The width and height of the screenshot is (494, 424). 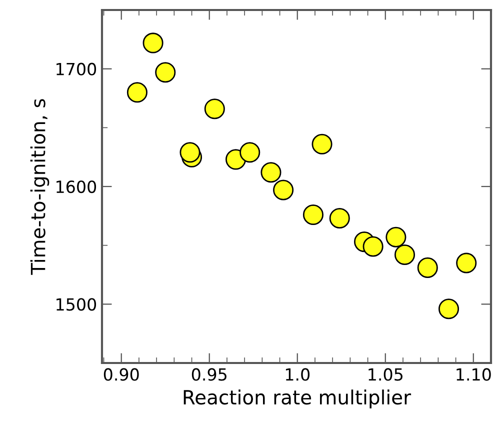 What do you see at coordinates (385, 374) in the screenshot?
I see `x-tick-label: 1.05` at bounding box center [385, 374].